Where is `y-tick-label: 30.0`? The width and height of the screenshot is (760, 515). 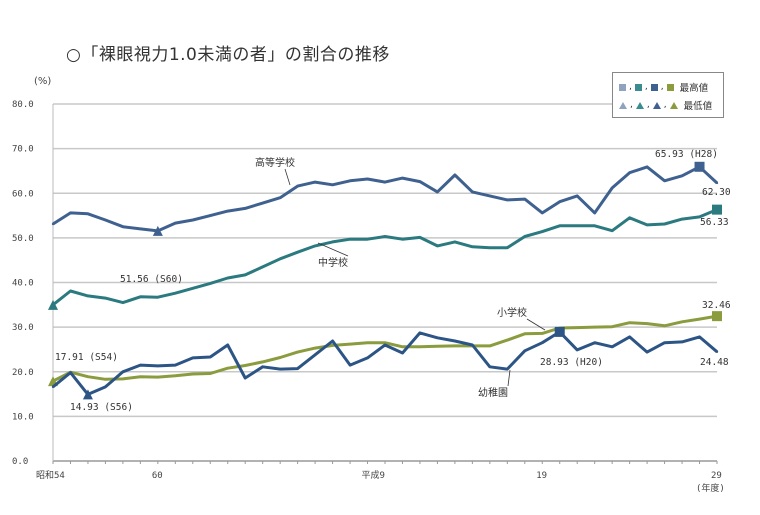 y-tick-label: 30.0 is located at coordinates (23, 328).